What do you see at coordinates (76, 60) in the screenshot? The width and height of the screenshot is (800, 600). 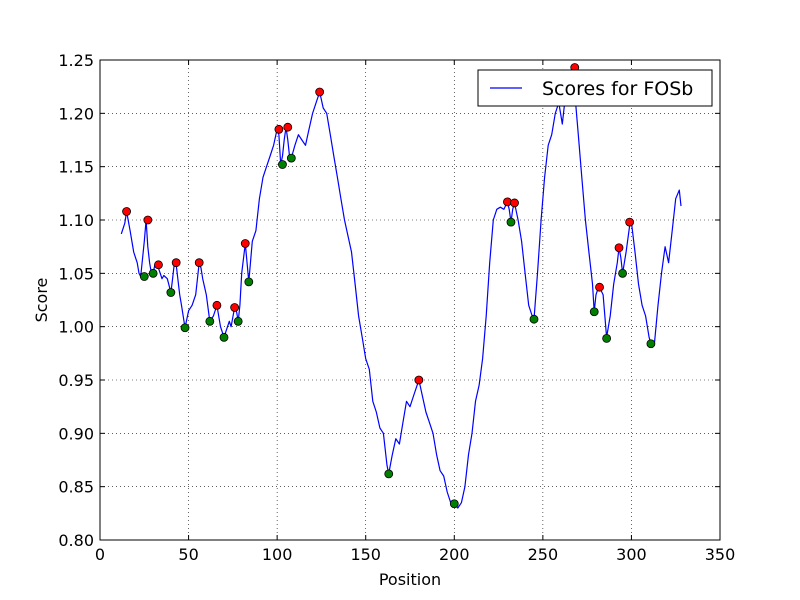 I see `y-tick-label: 1.25` at bounding box center [76, 60].